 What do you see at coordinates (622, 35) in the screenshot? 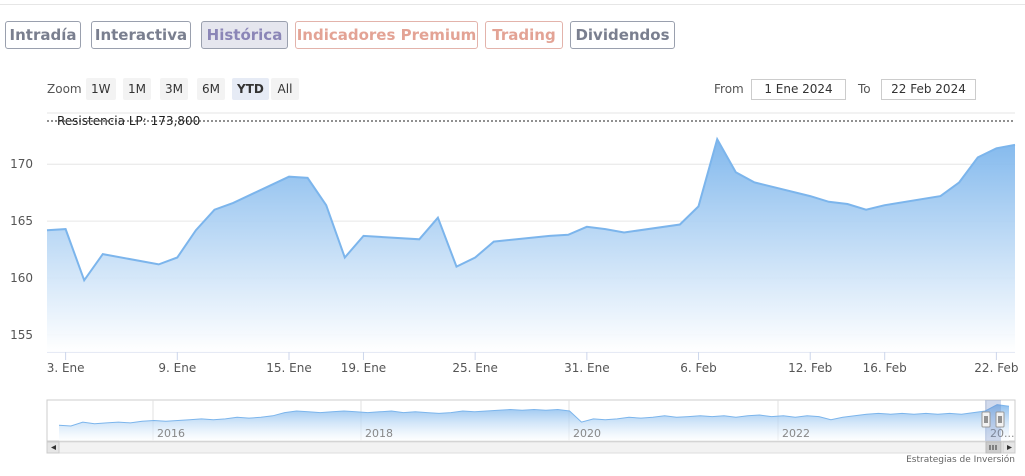
I see `tab-dividendos: Dividendos` at bounding box center [622, 35].